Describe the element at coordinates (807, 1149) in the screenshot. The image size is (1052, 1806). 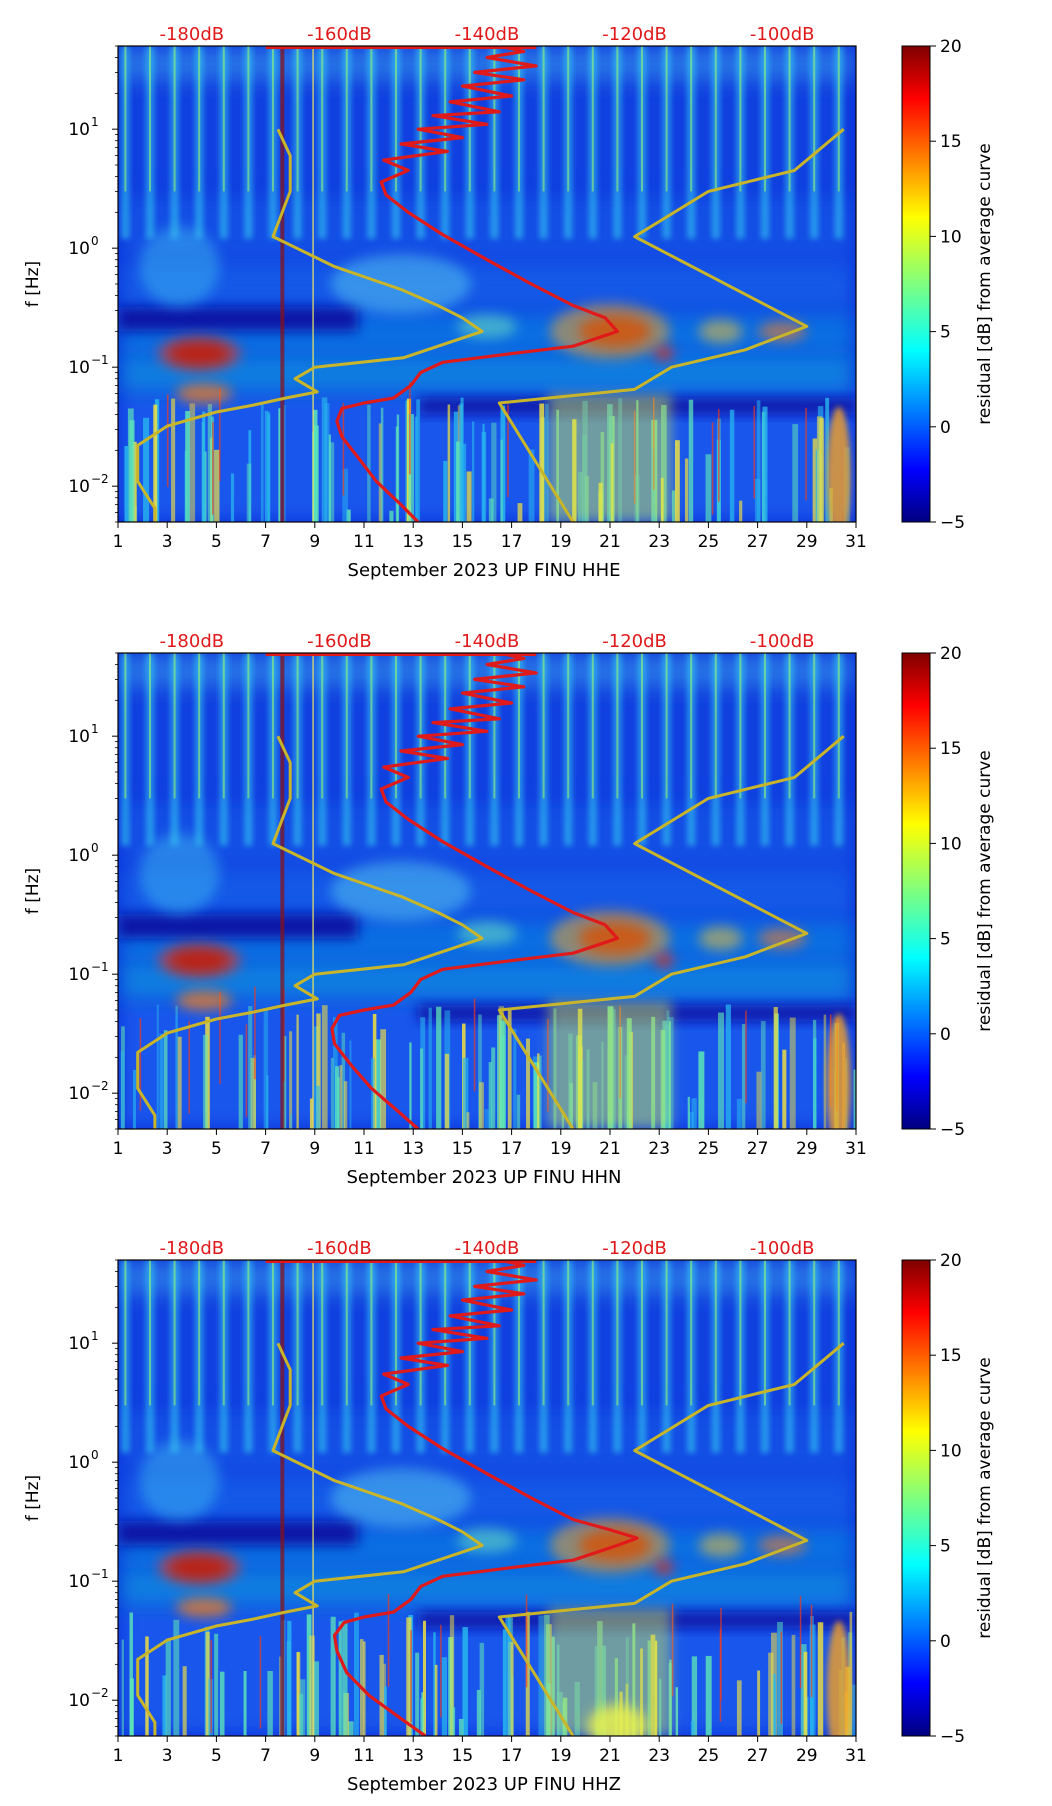
I see `x-tick-label: 29` at that location.